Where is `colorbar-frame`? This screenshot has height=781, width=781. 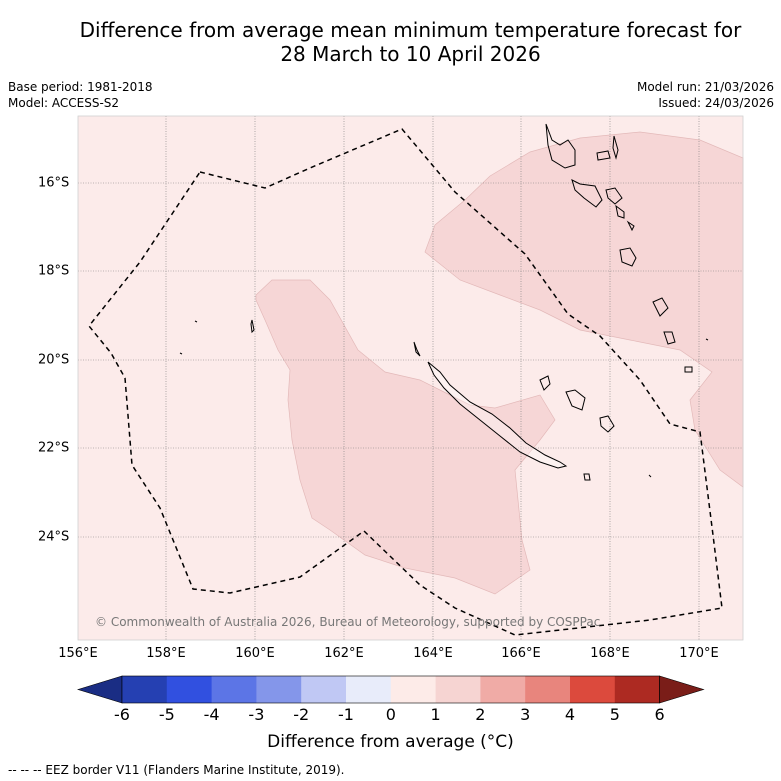
colorbar-frame is located at coordinates (390, 689).